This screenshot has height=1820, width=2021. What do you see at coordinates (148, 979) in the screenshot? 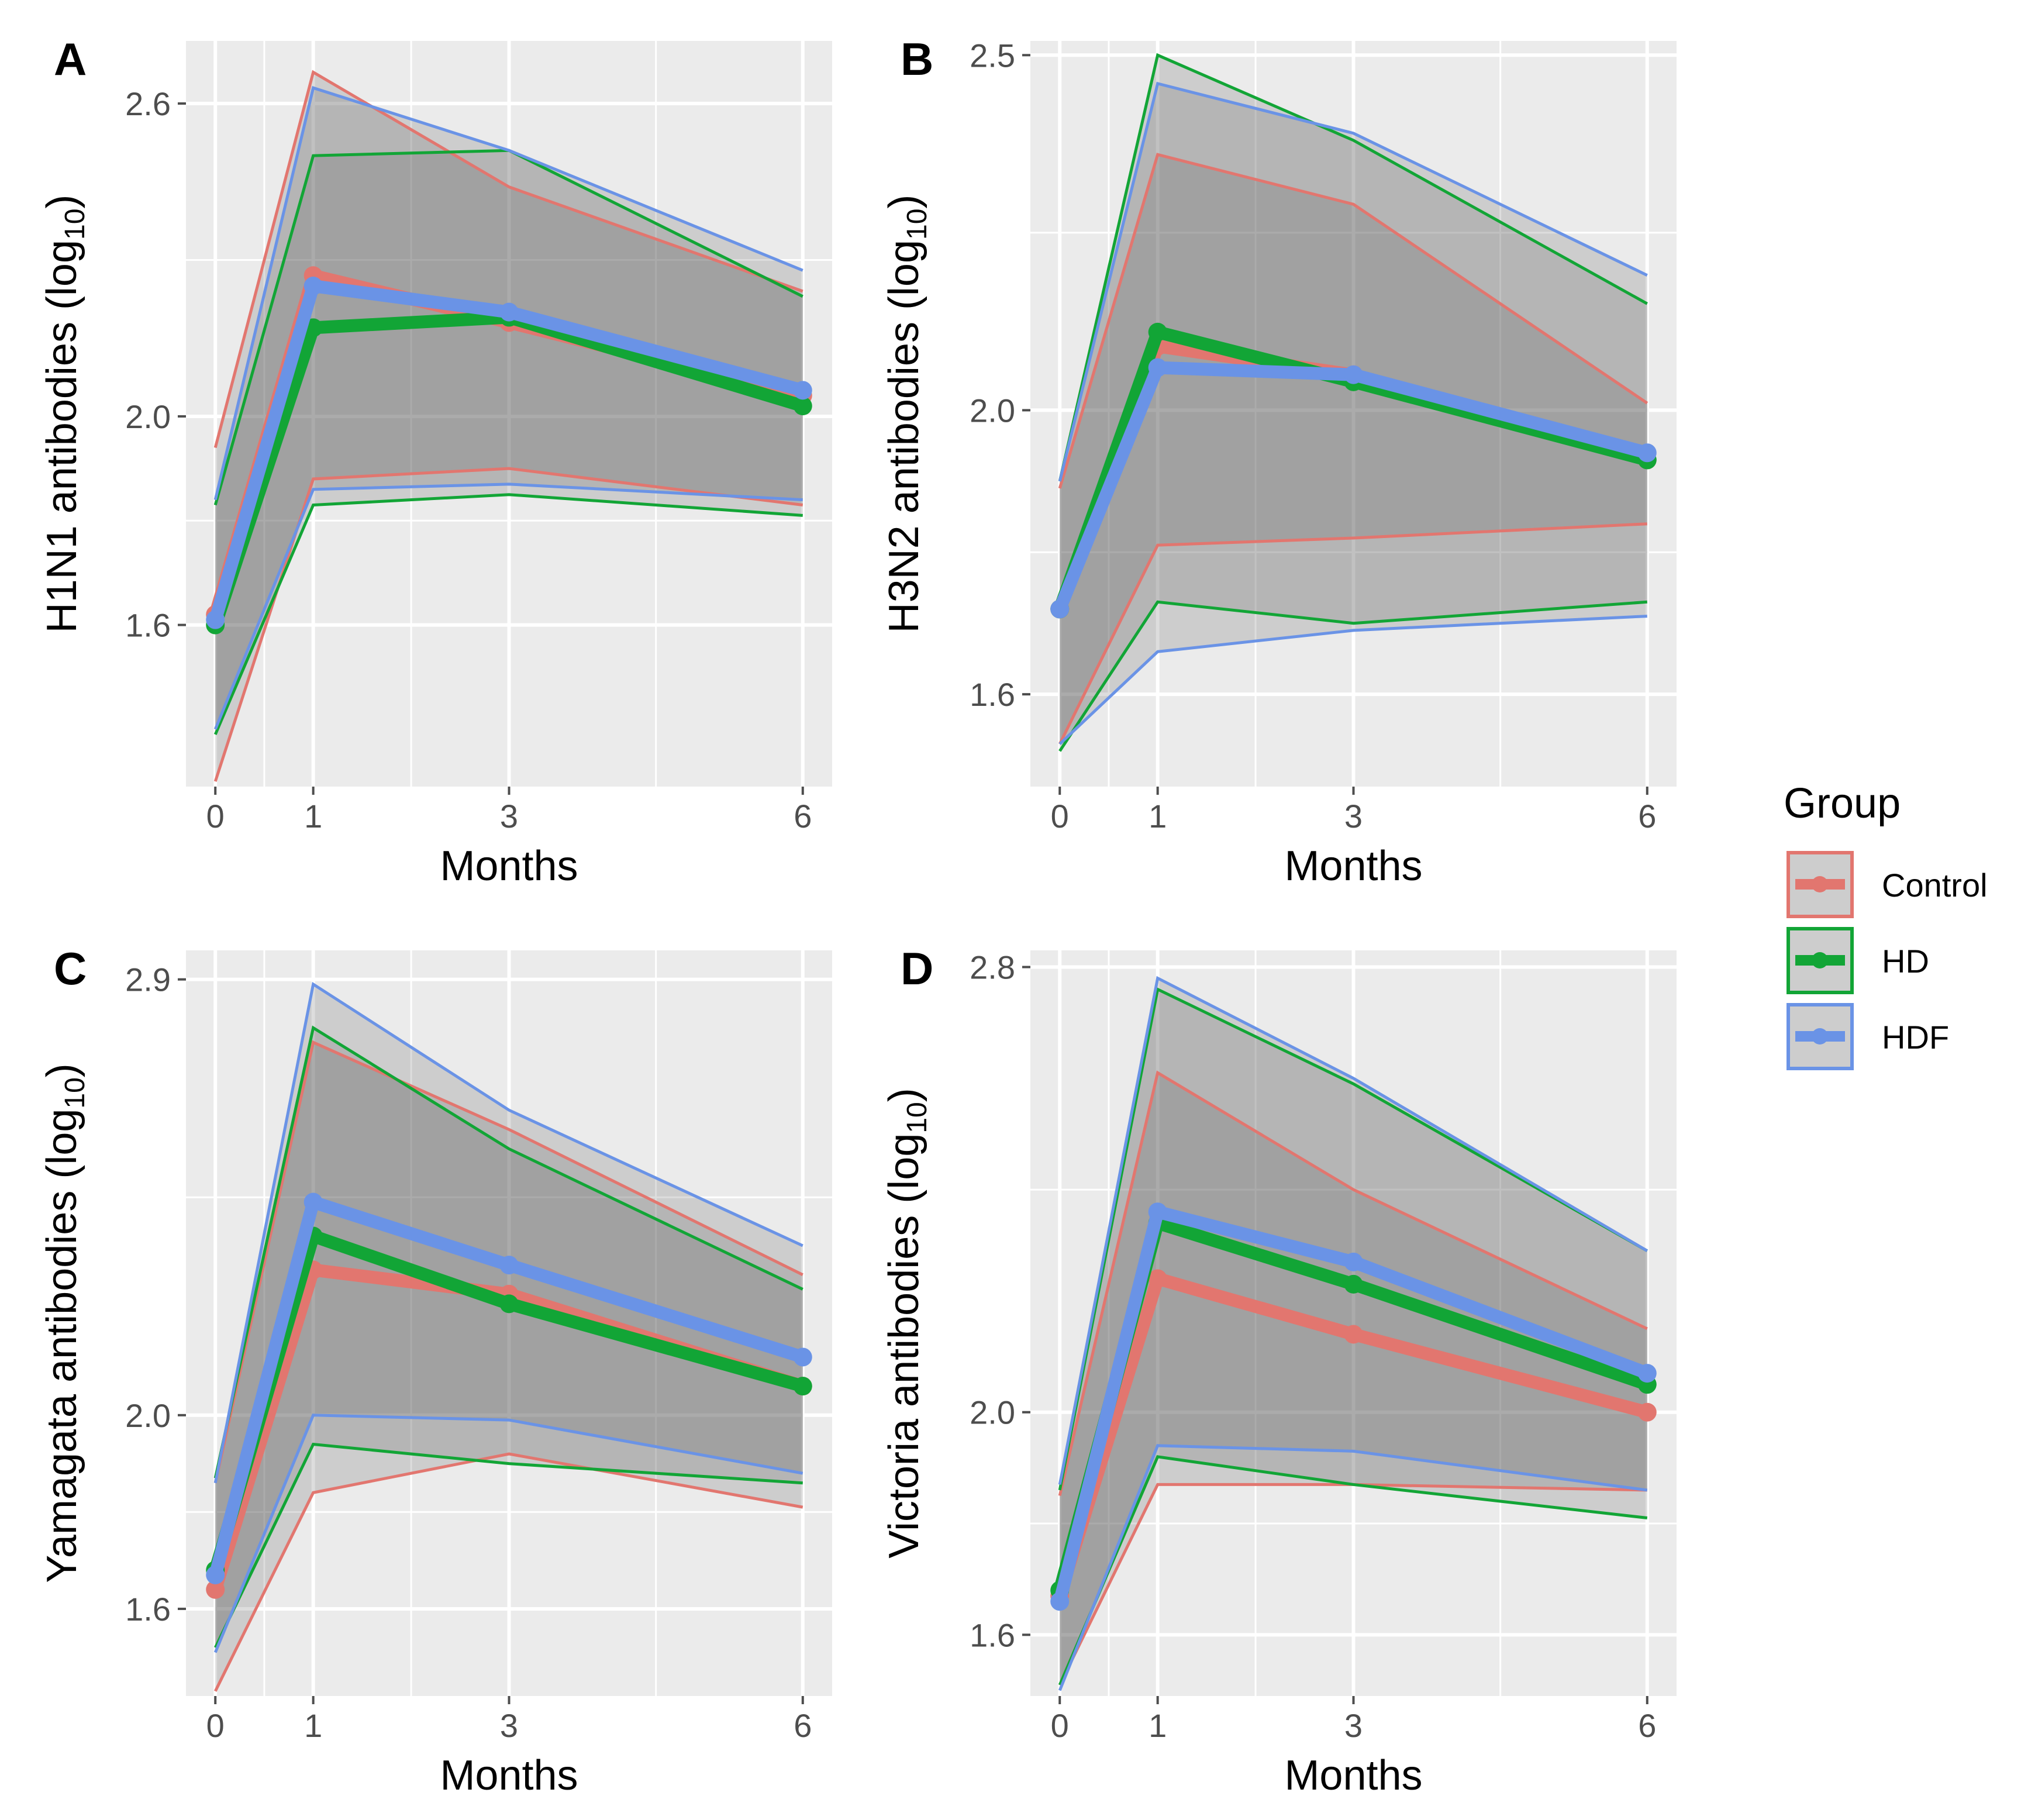
I see `y-tick-label: 2.9` at bounding box center [148, 979].